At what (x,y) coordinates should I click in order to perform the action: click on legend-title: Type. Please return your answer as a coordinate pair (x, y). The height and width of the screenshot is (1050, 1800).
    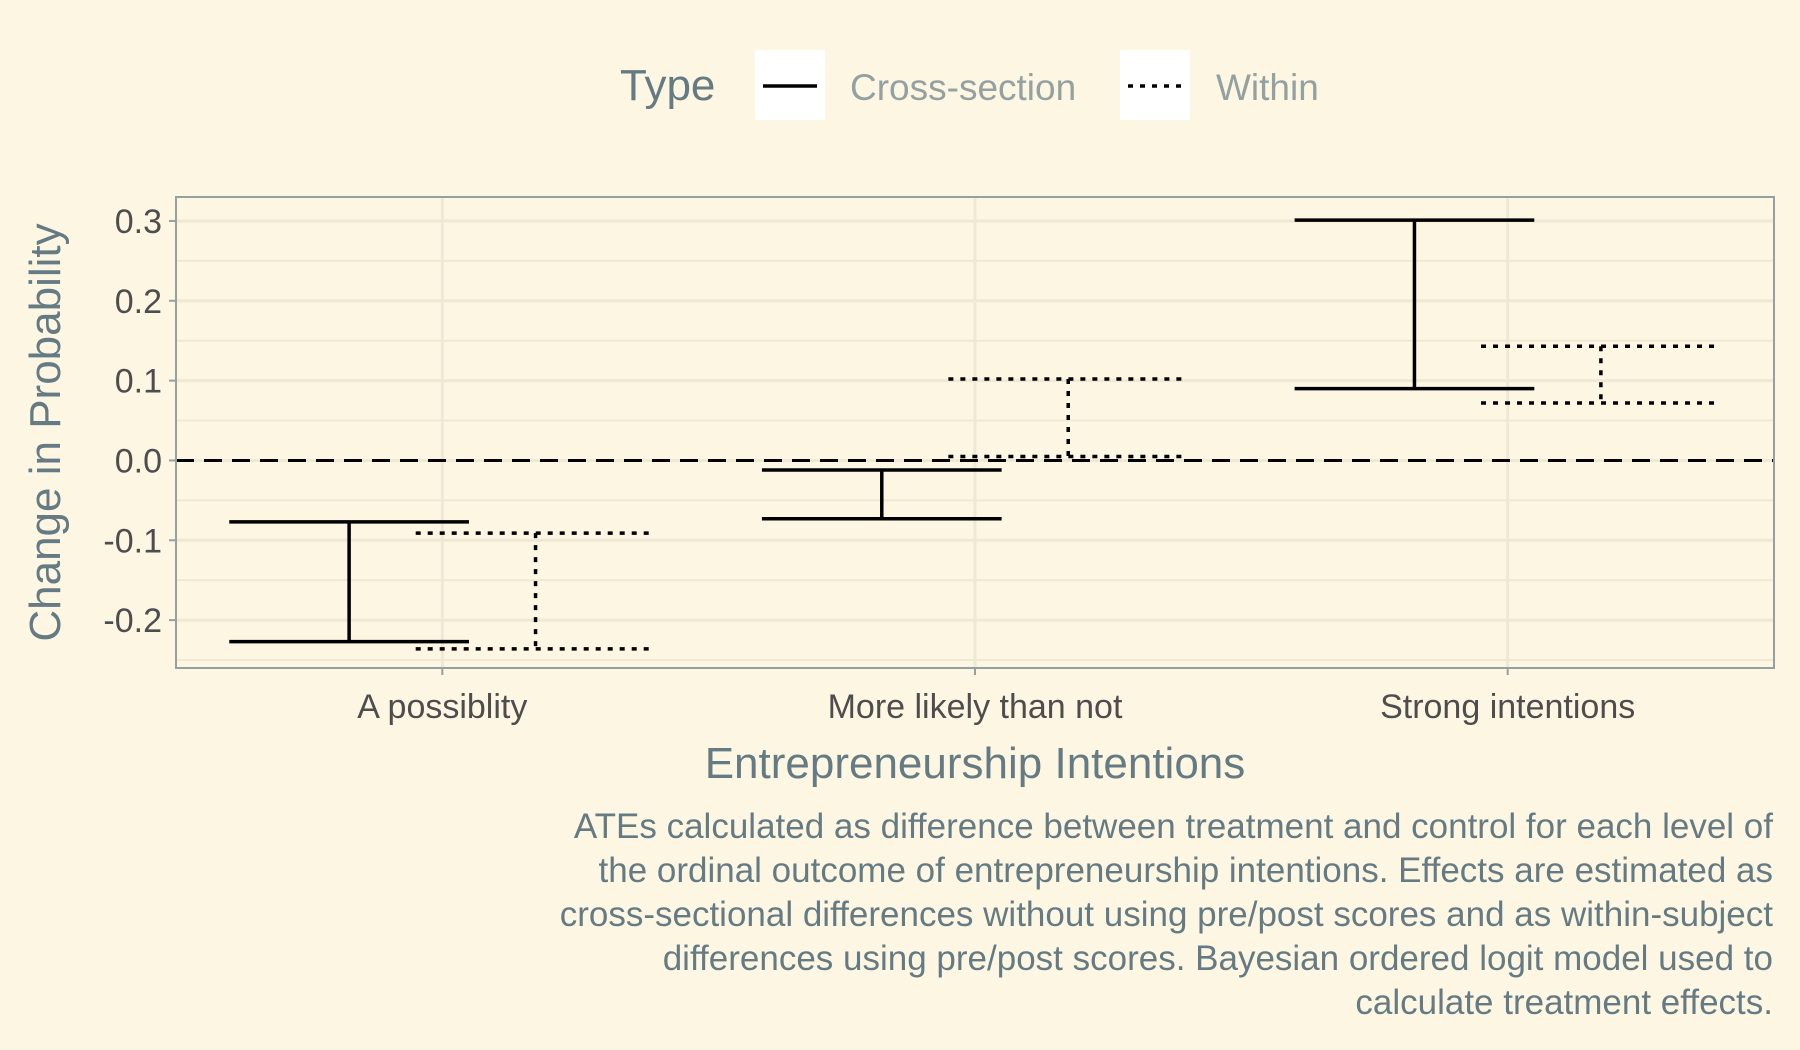
    Looking at the image, I should click on (667, 85).